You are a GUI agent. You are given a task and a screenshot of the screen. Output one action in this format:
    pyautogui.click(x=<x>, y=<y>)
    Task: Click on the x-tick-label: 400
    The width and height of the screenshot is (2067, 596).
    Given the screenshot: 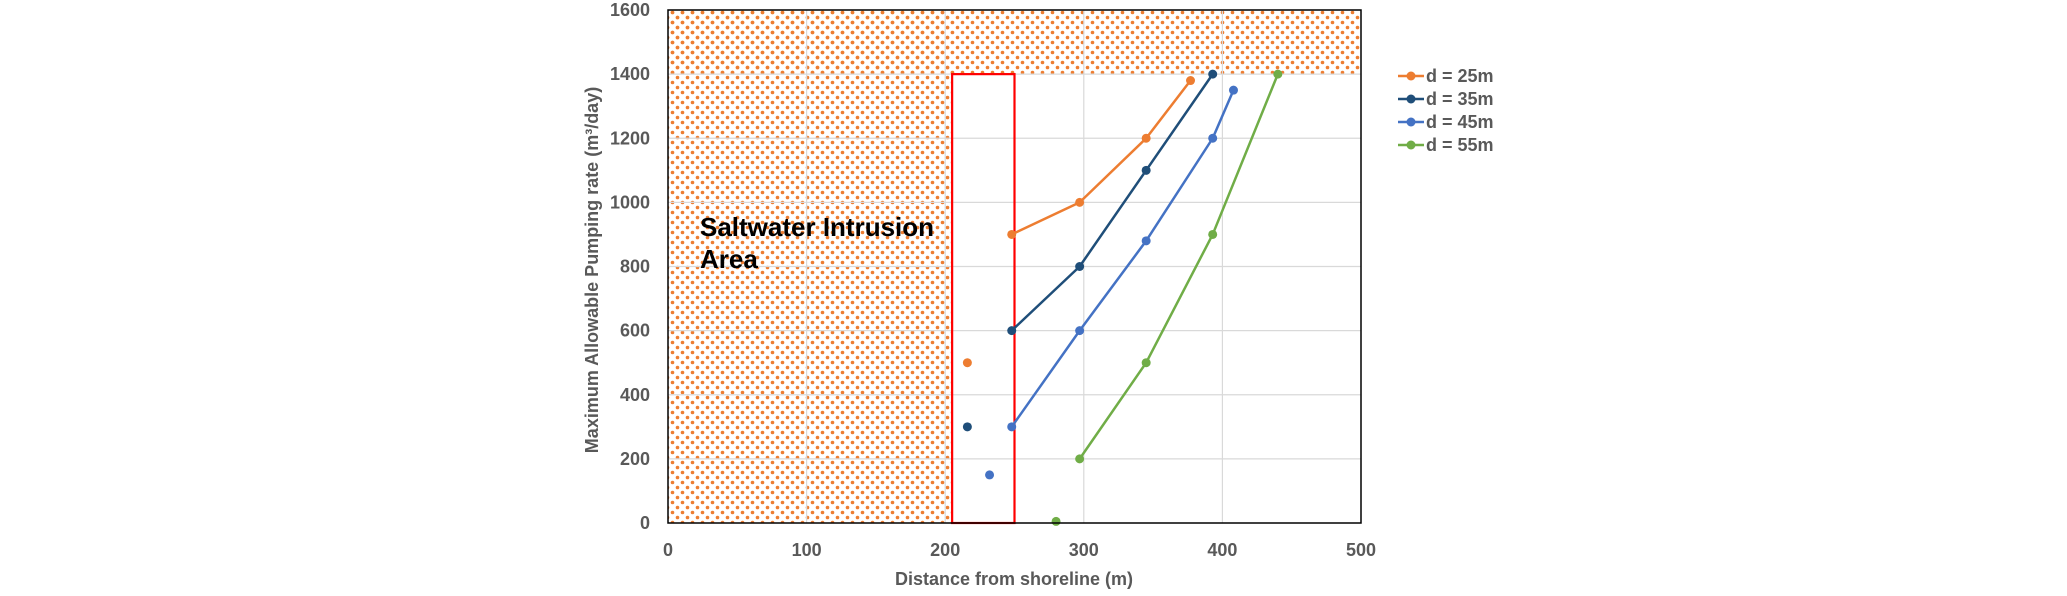 What is the action you would take?
    pyautogui.click(x=1222, y=550)
    